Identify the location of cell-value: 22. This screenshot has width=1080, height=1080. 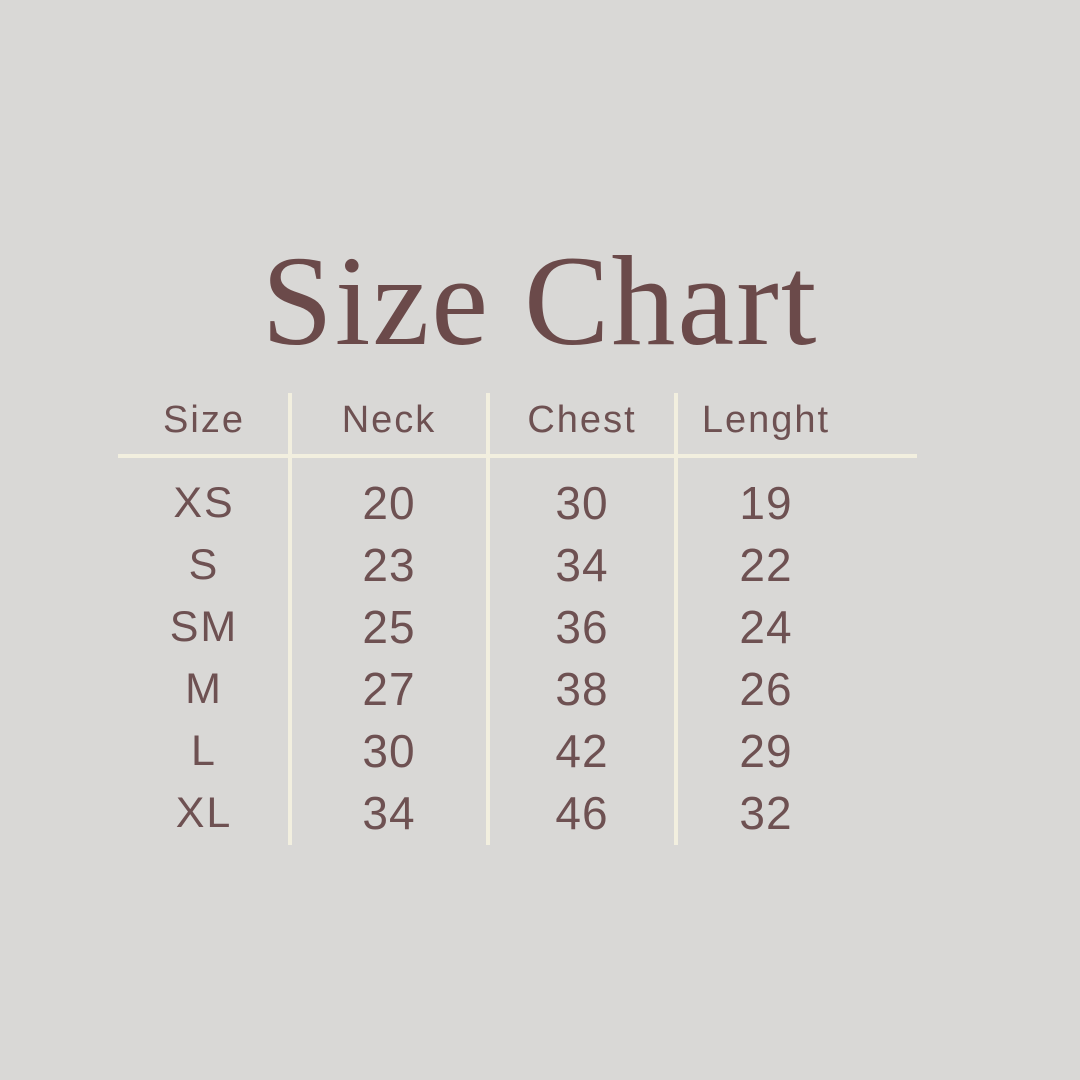
(766, 565).